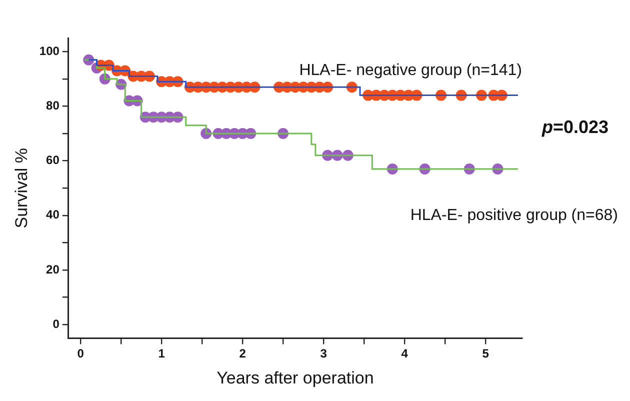 This screenshot has height=401, width=630. What do you see at coordinates (242, 353) in the screenshot?
I see `x-tick-label: 2` at bounding box center [242, 353].